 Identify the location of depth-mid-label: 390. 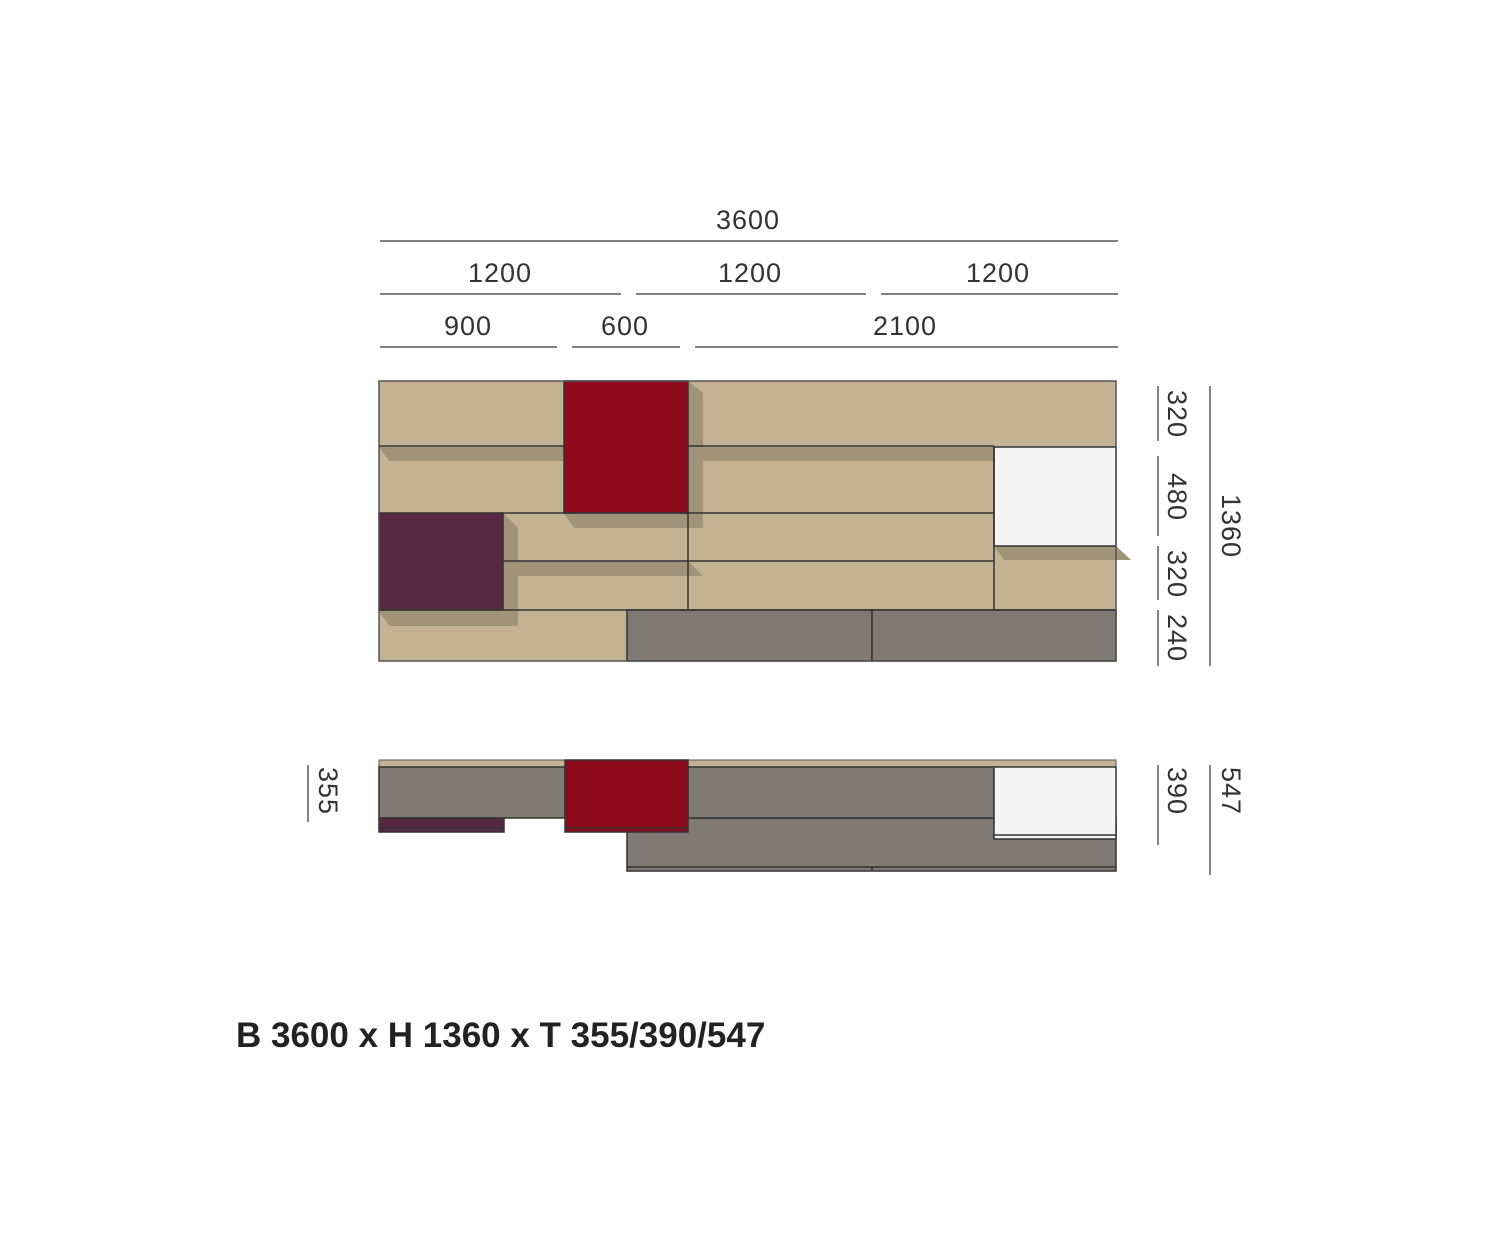
(1177, 791).